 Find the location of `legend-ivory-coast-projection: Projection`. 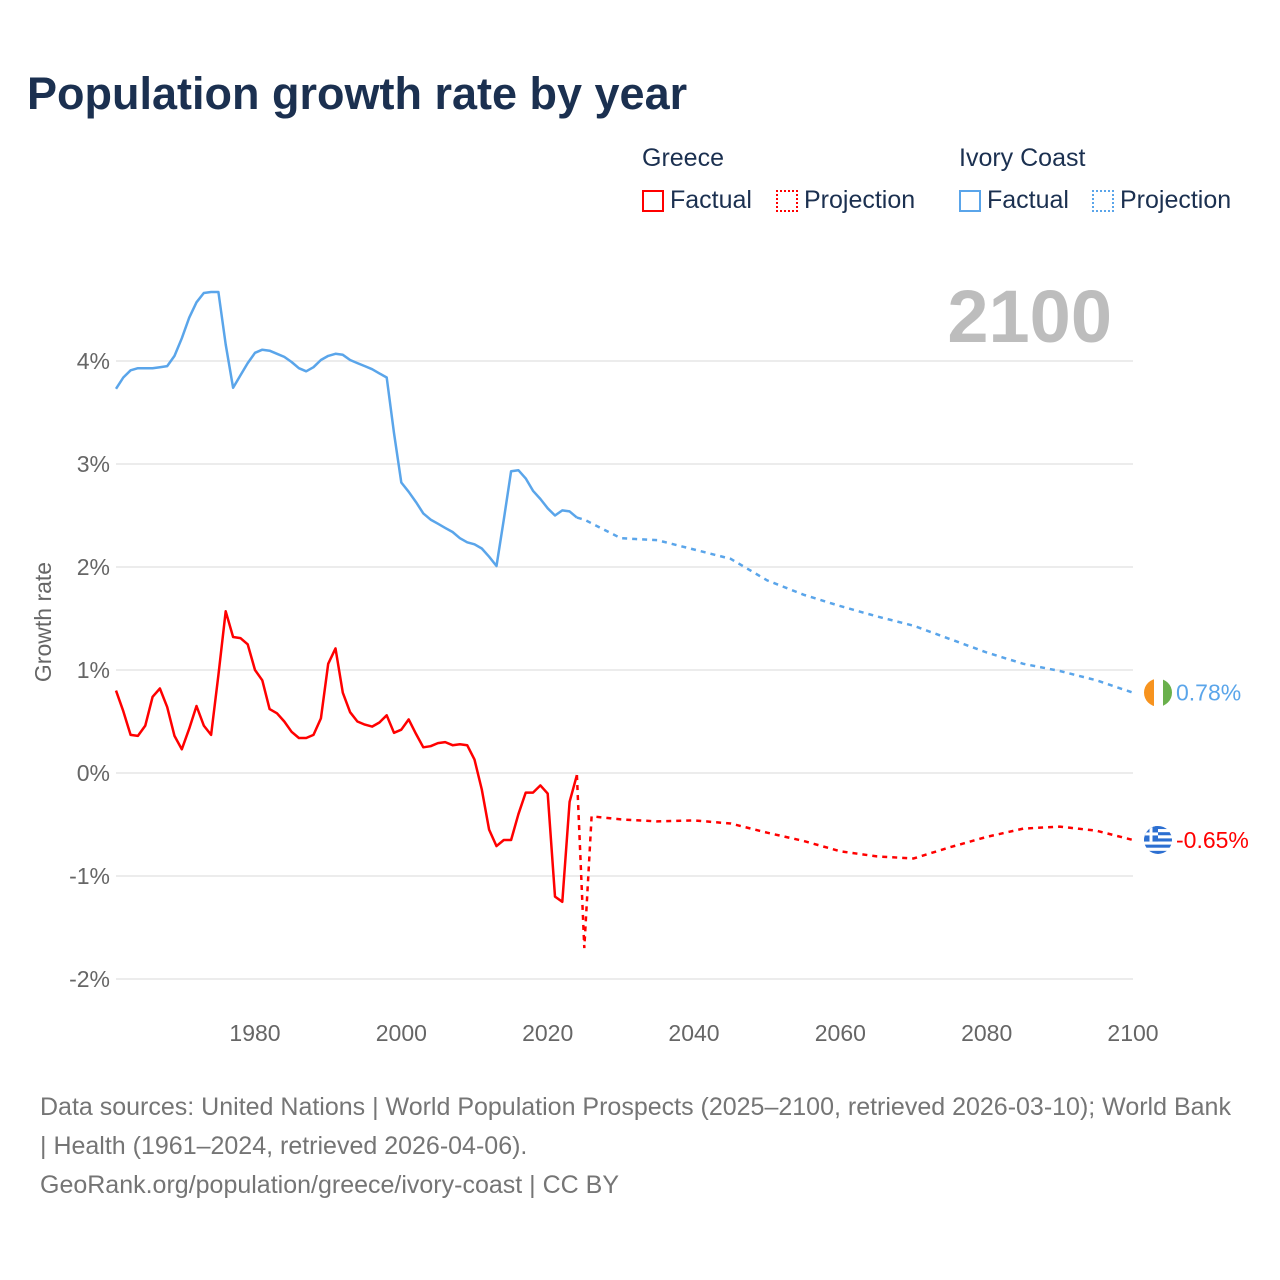

legend-ivory-coast-projection: Projection is located at coordinates (1161, 200).